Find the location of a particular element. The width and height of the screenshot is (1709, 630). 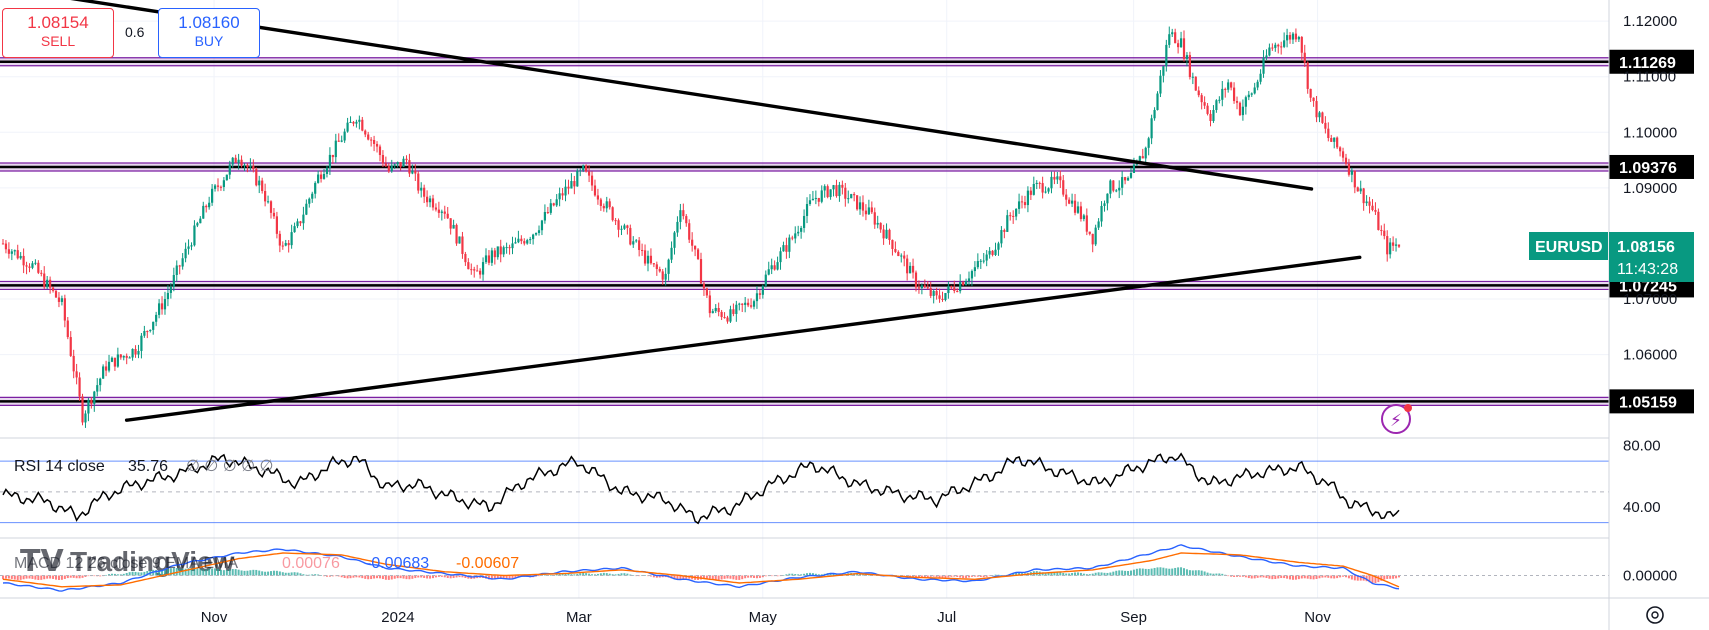

sell-button: 1.08154 SELL is located at coordinates (58, 33).